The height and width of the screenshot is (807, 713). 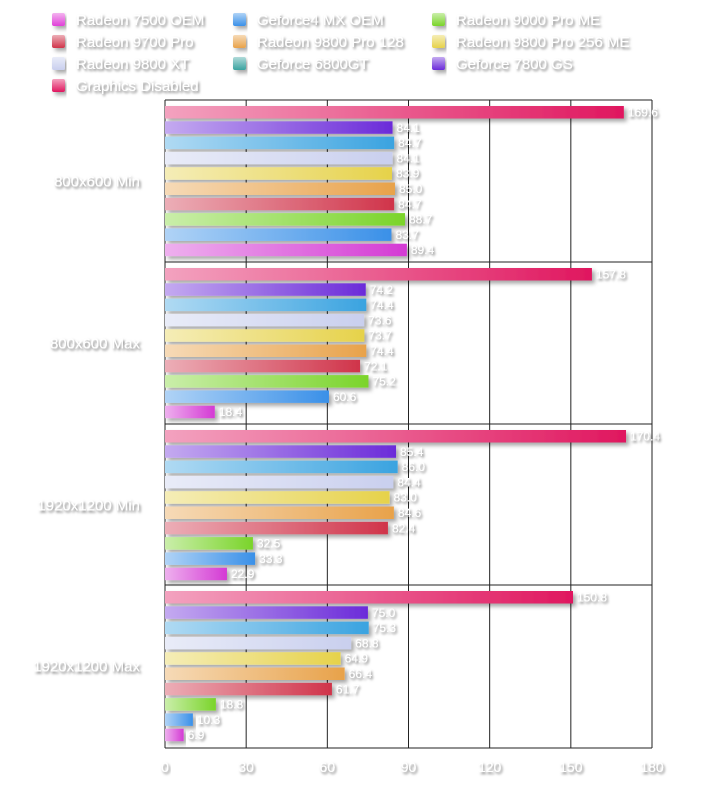 What do you see at coordinates (611, 275) in the screenshot?
I see `bar-value-label: 157.8` at bounding box center [611, 275].